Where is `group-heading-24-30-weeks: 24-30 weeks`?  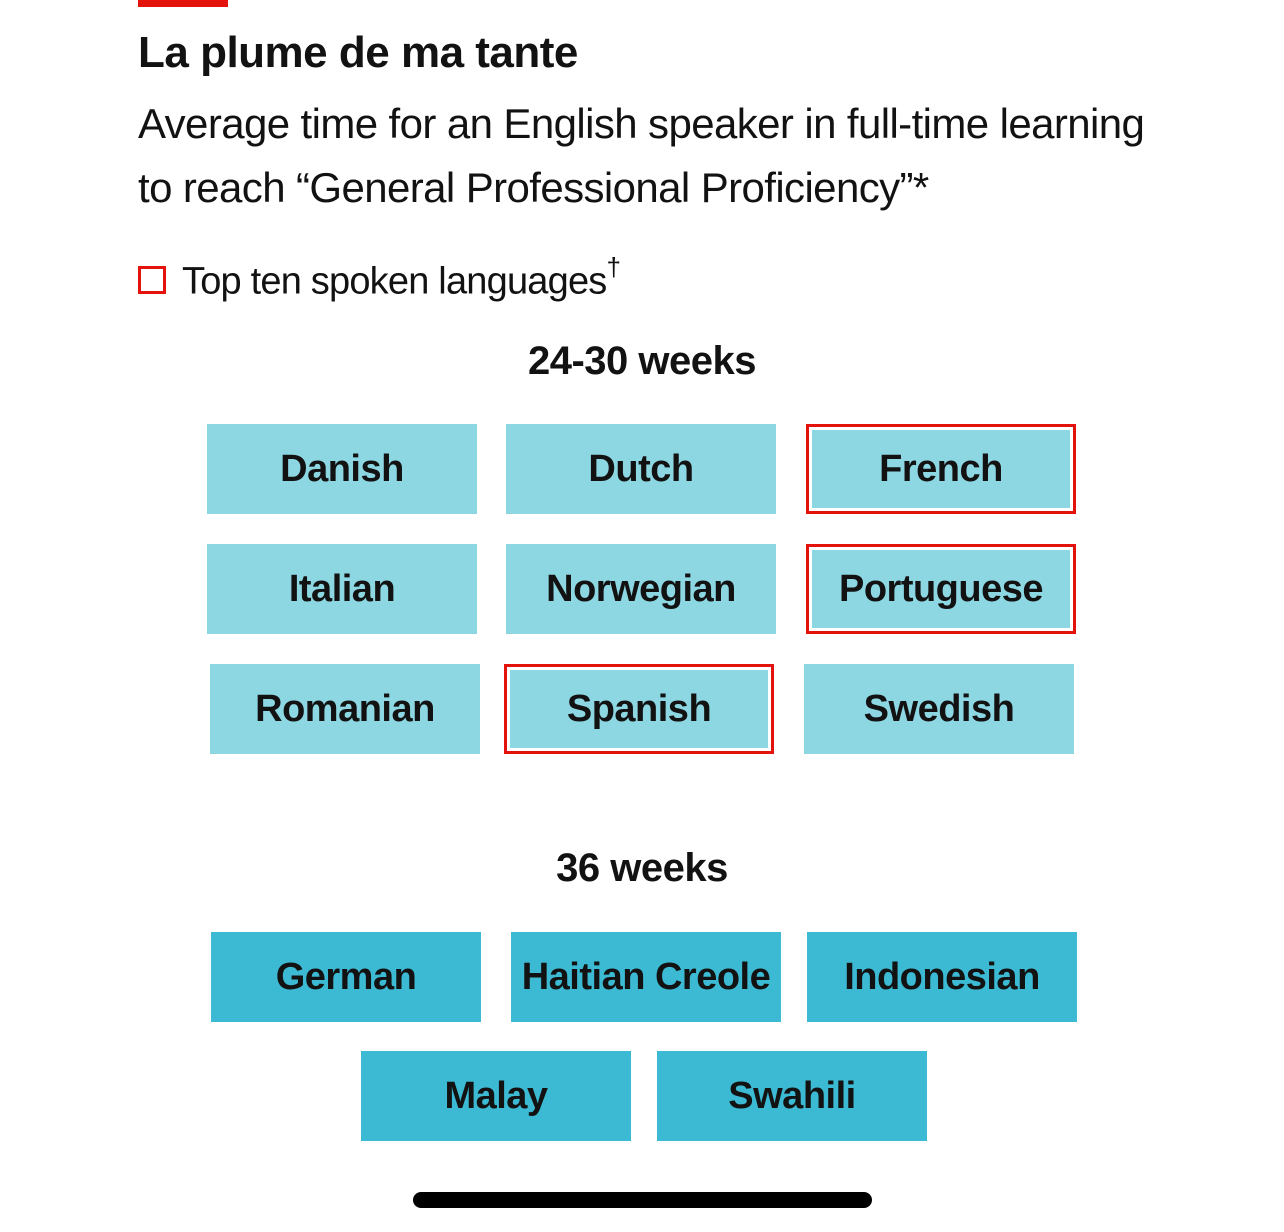 group-heading-24-30-weeks: 24-30 weeks is located at coordinates (642, 361).